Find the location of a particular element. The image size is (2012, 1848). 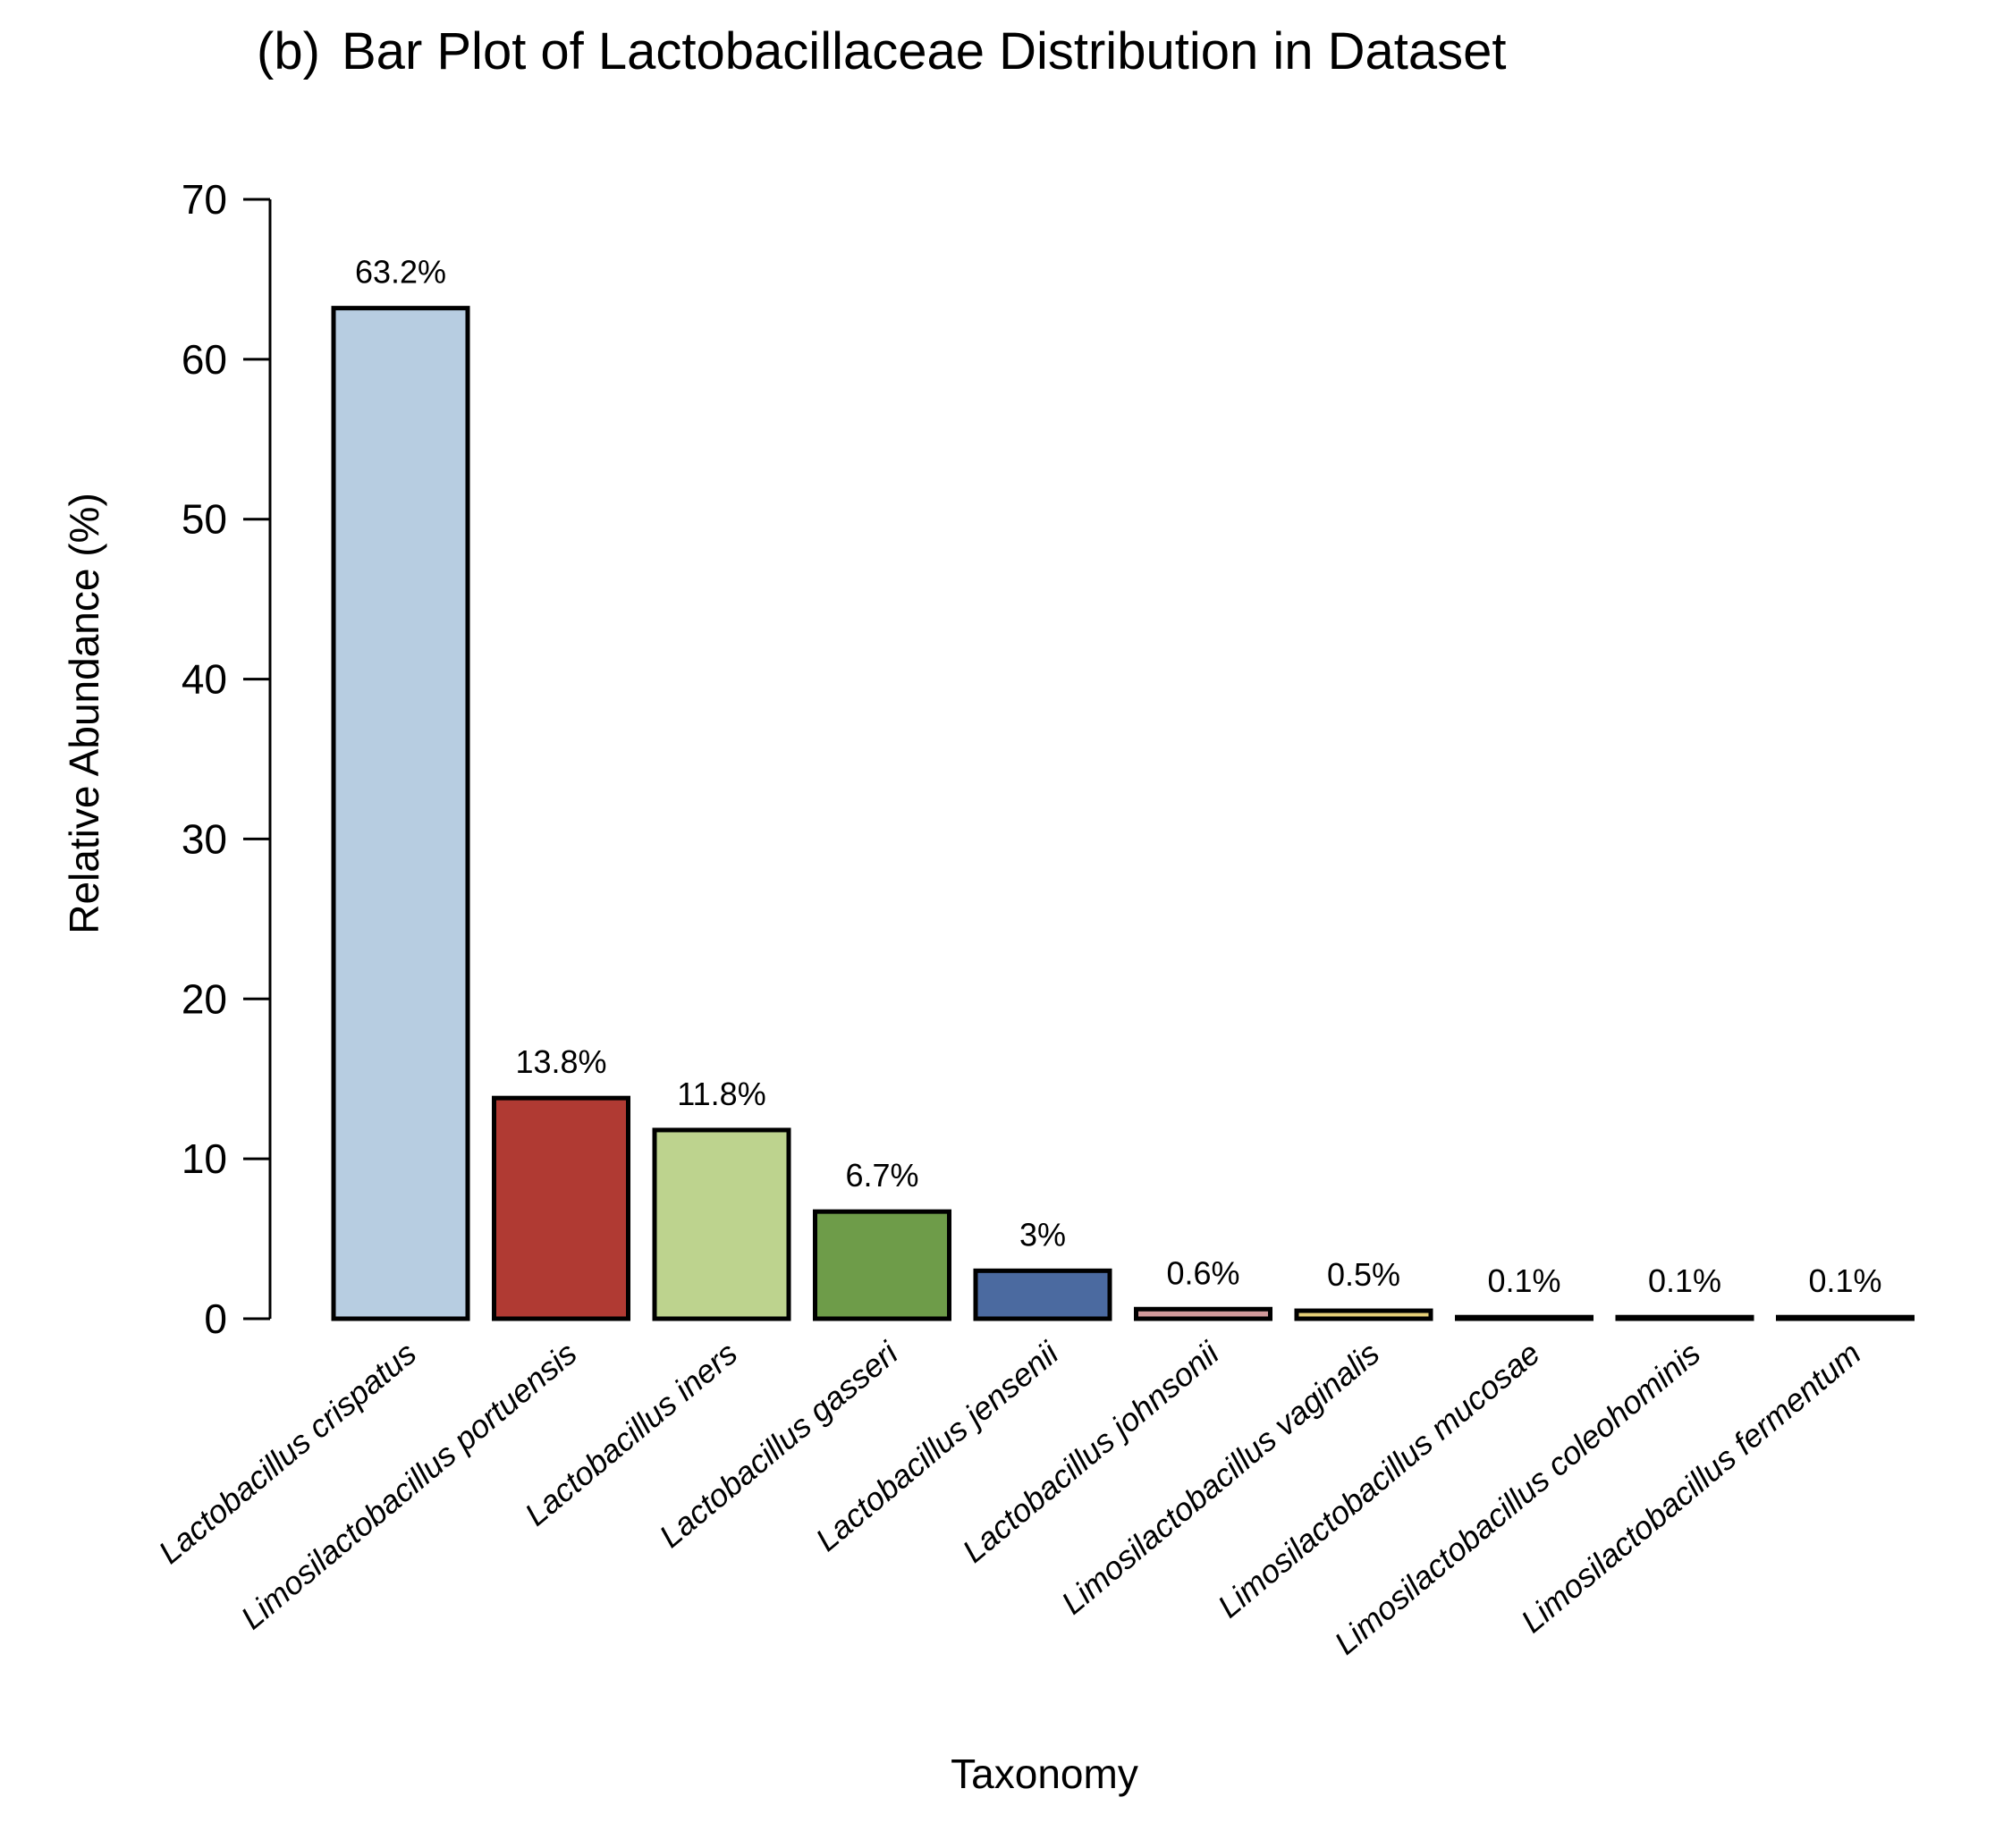

y-tick-label: 60 is located at coordinates (204, 359).